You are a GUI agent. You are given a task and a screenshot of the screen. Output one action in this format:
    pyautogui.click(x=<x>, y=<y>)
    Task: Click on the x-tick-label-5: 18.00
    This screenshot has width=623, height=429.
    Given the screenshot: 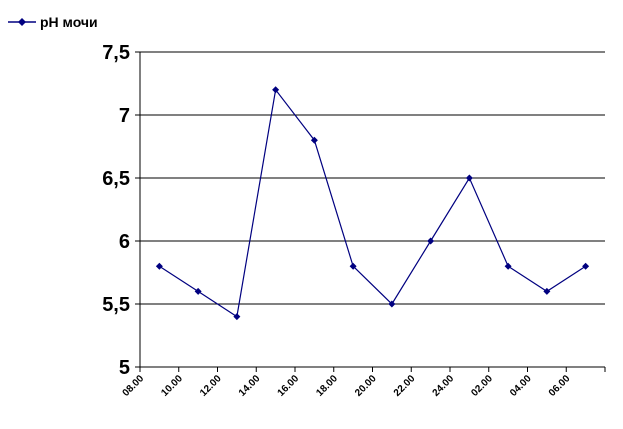 What is the action you would take?
    pyautogui.click(x=327, y=386)
    